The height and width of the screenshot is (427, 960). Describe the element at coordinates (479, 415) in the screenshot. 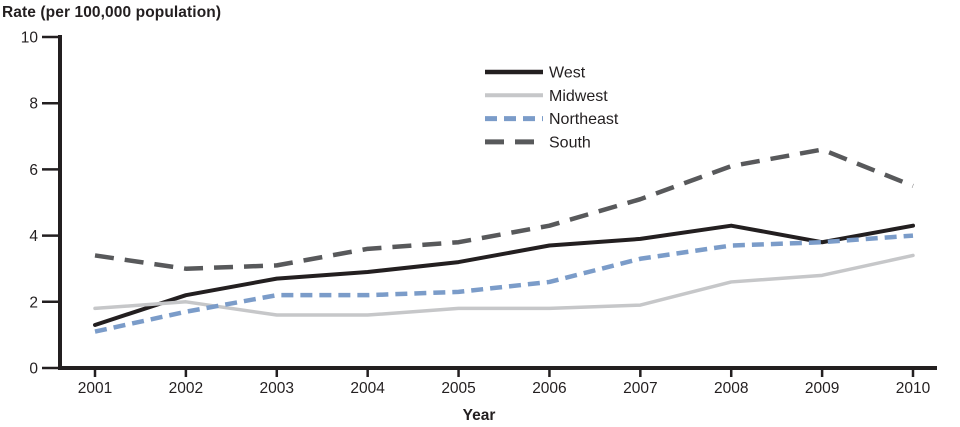

I see `x-axis-title: Year` at that location.